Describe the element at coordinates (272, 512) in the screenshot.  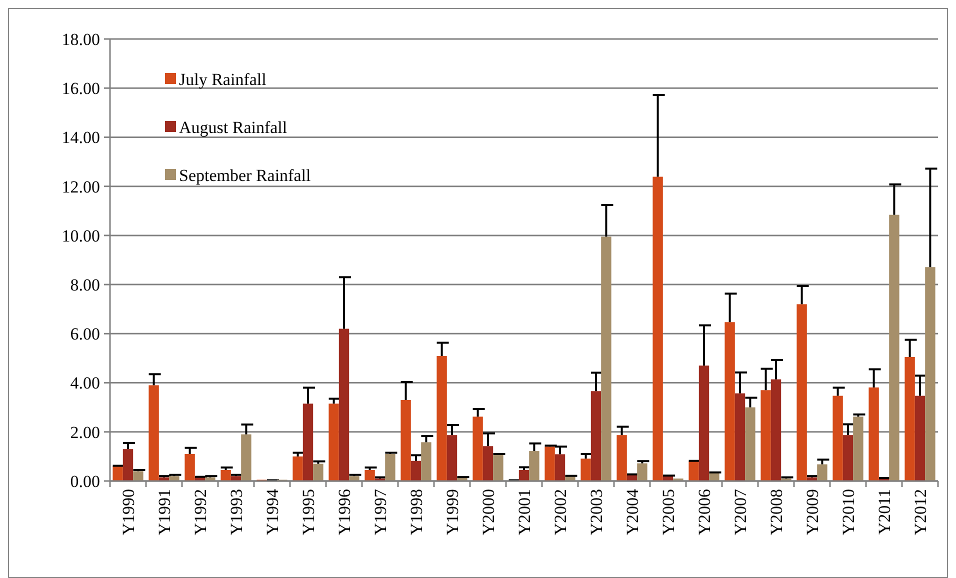
I see `x-tick-label: Y1994` at that location.